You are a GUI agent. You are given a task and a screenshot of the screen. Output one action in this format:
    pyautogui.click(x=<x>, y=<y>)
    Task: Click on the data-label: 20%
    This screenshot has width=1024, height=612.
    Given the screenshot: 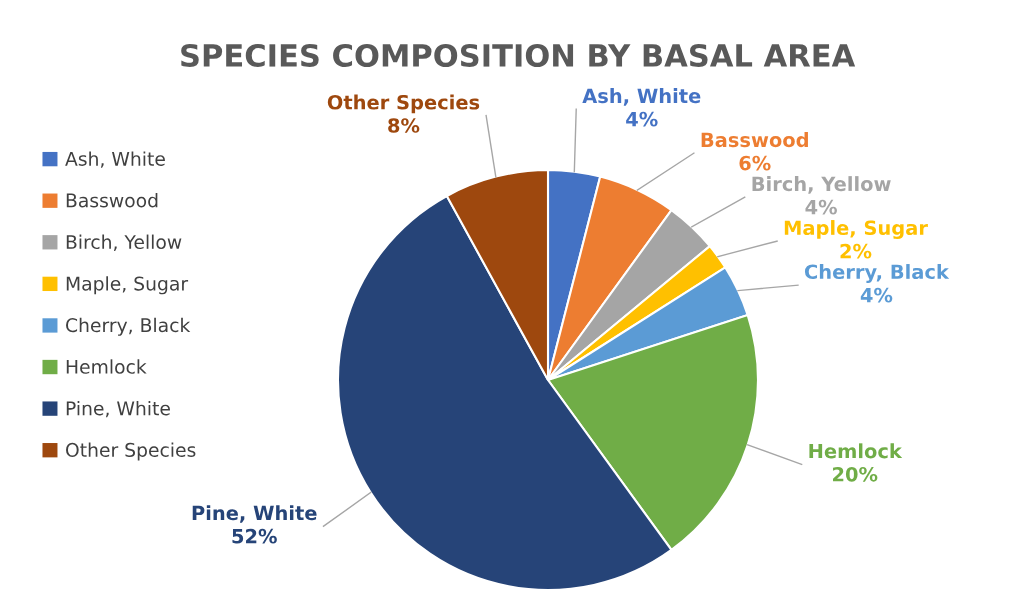 What is the action you would take?
    pyautogui.click(x=855, y=474)
    